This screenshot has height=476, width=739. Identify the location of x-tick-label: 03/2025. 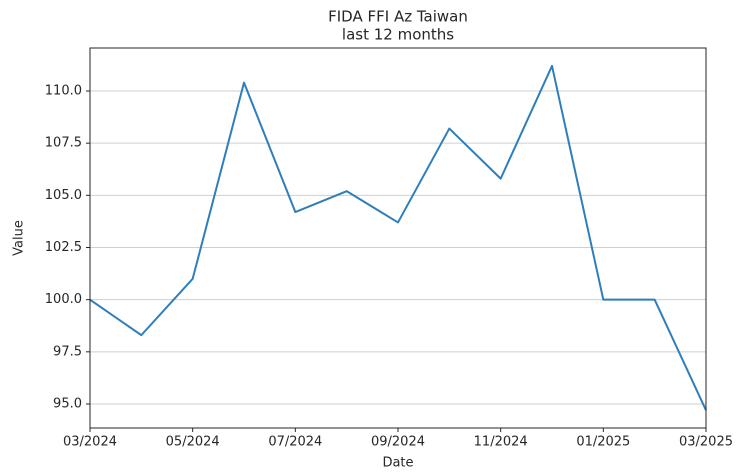
(706, 442).